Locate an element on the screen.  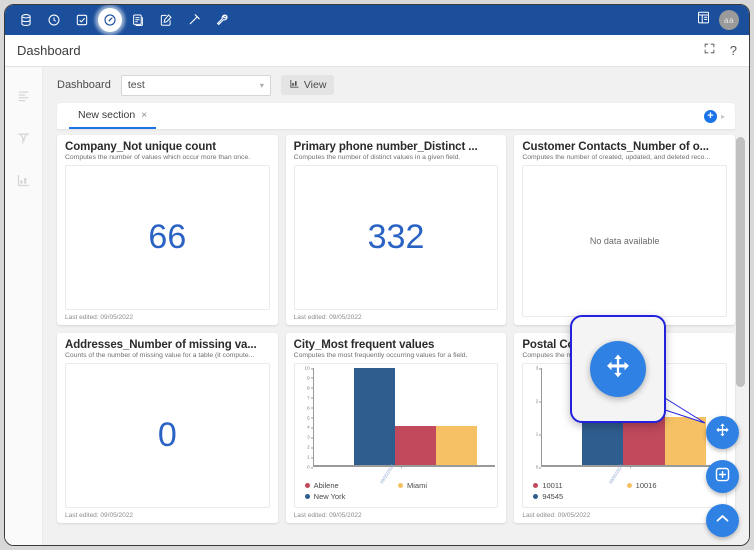
header-actions: ? is located at coordinates (720, 51).